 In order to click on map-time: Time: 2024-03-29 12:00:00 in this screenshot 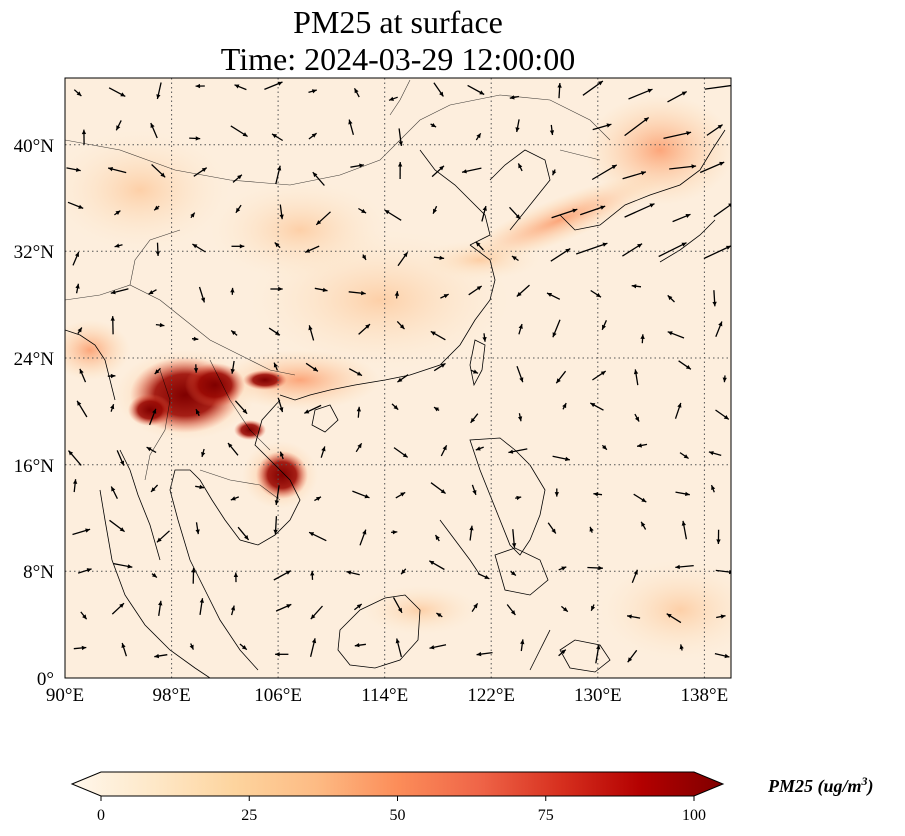, I will do `click(398, 59)`.